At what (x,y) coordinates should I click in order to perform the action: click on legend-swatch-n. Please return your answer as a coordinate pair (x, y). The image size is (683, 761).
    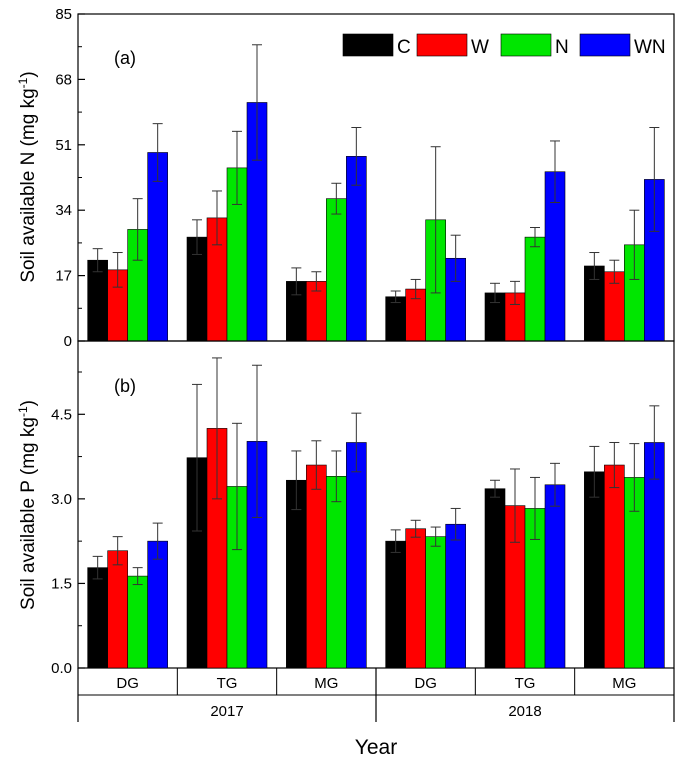
    Looking at the image, I should click on (526, 45).